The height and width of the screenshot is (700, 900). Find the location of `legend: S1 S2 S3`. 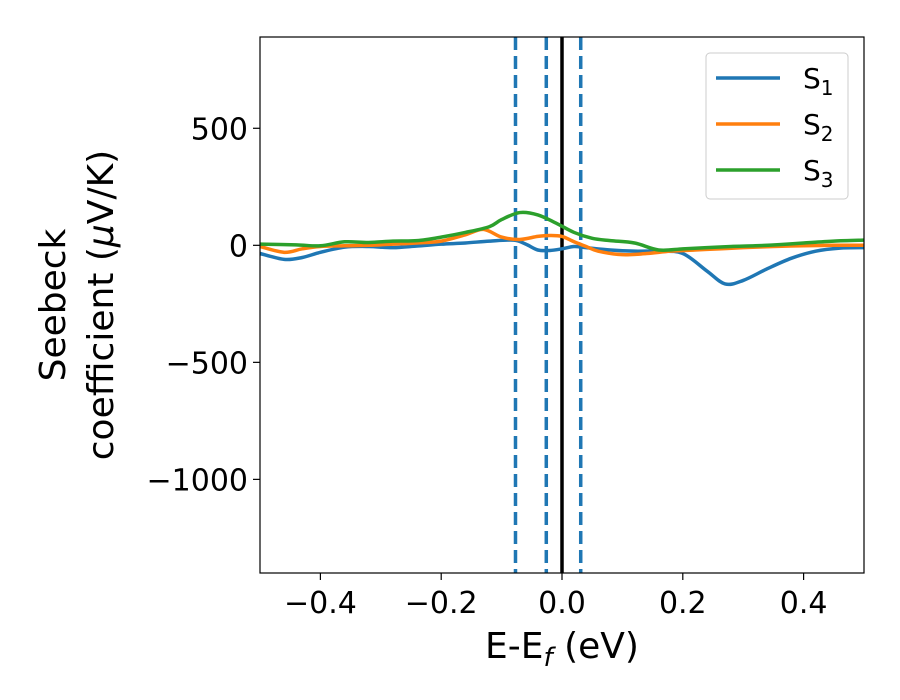

legend: S1 S2 S3 is located at coordinates (777, 126).